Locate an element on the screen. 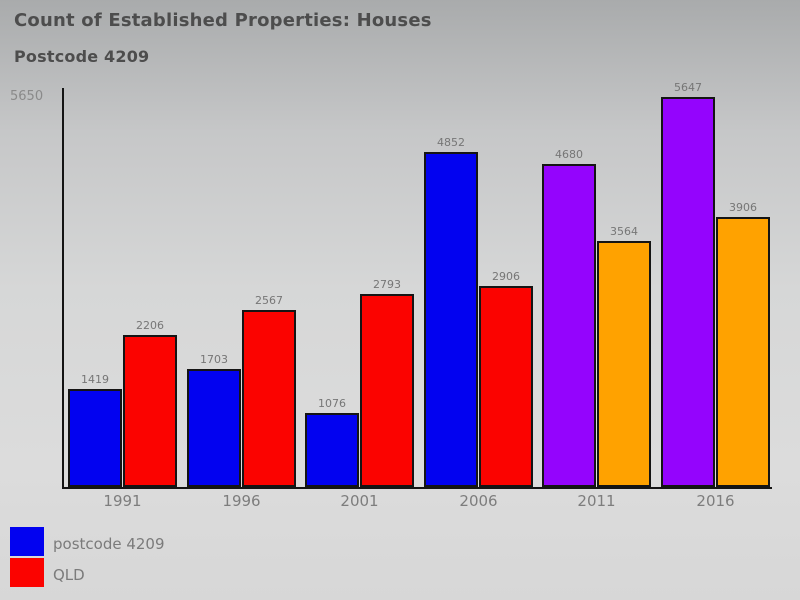 This screenshot has width=800, height=600. x-axis-line is located at coordinates (417, 488).